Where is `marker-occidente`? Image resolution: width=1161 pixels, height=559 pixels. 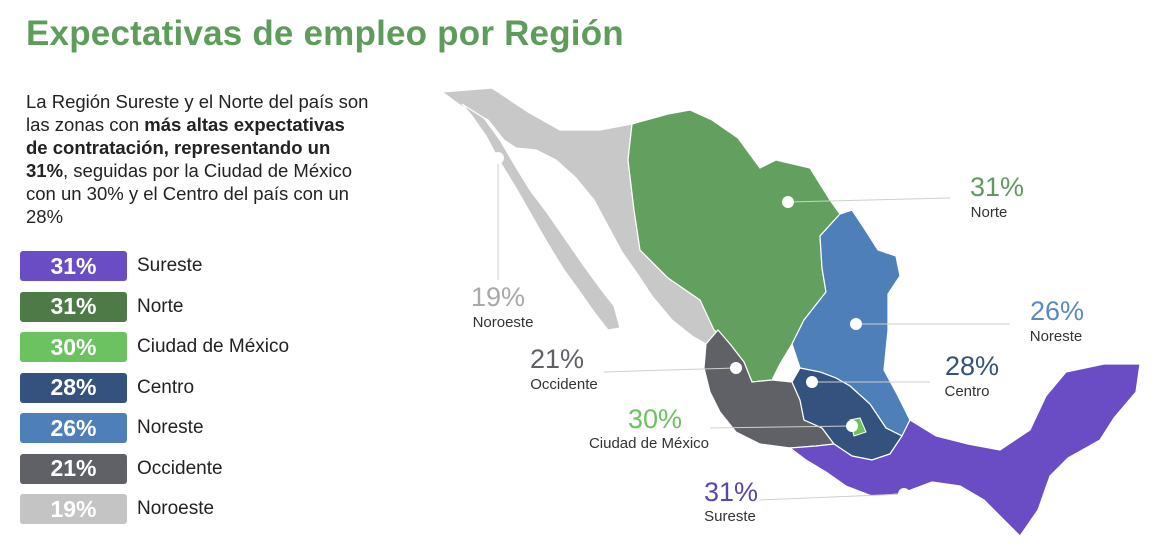
marker-occidente is located at coordinates (736, 368).